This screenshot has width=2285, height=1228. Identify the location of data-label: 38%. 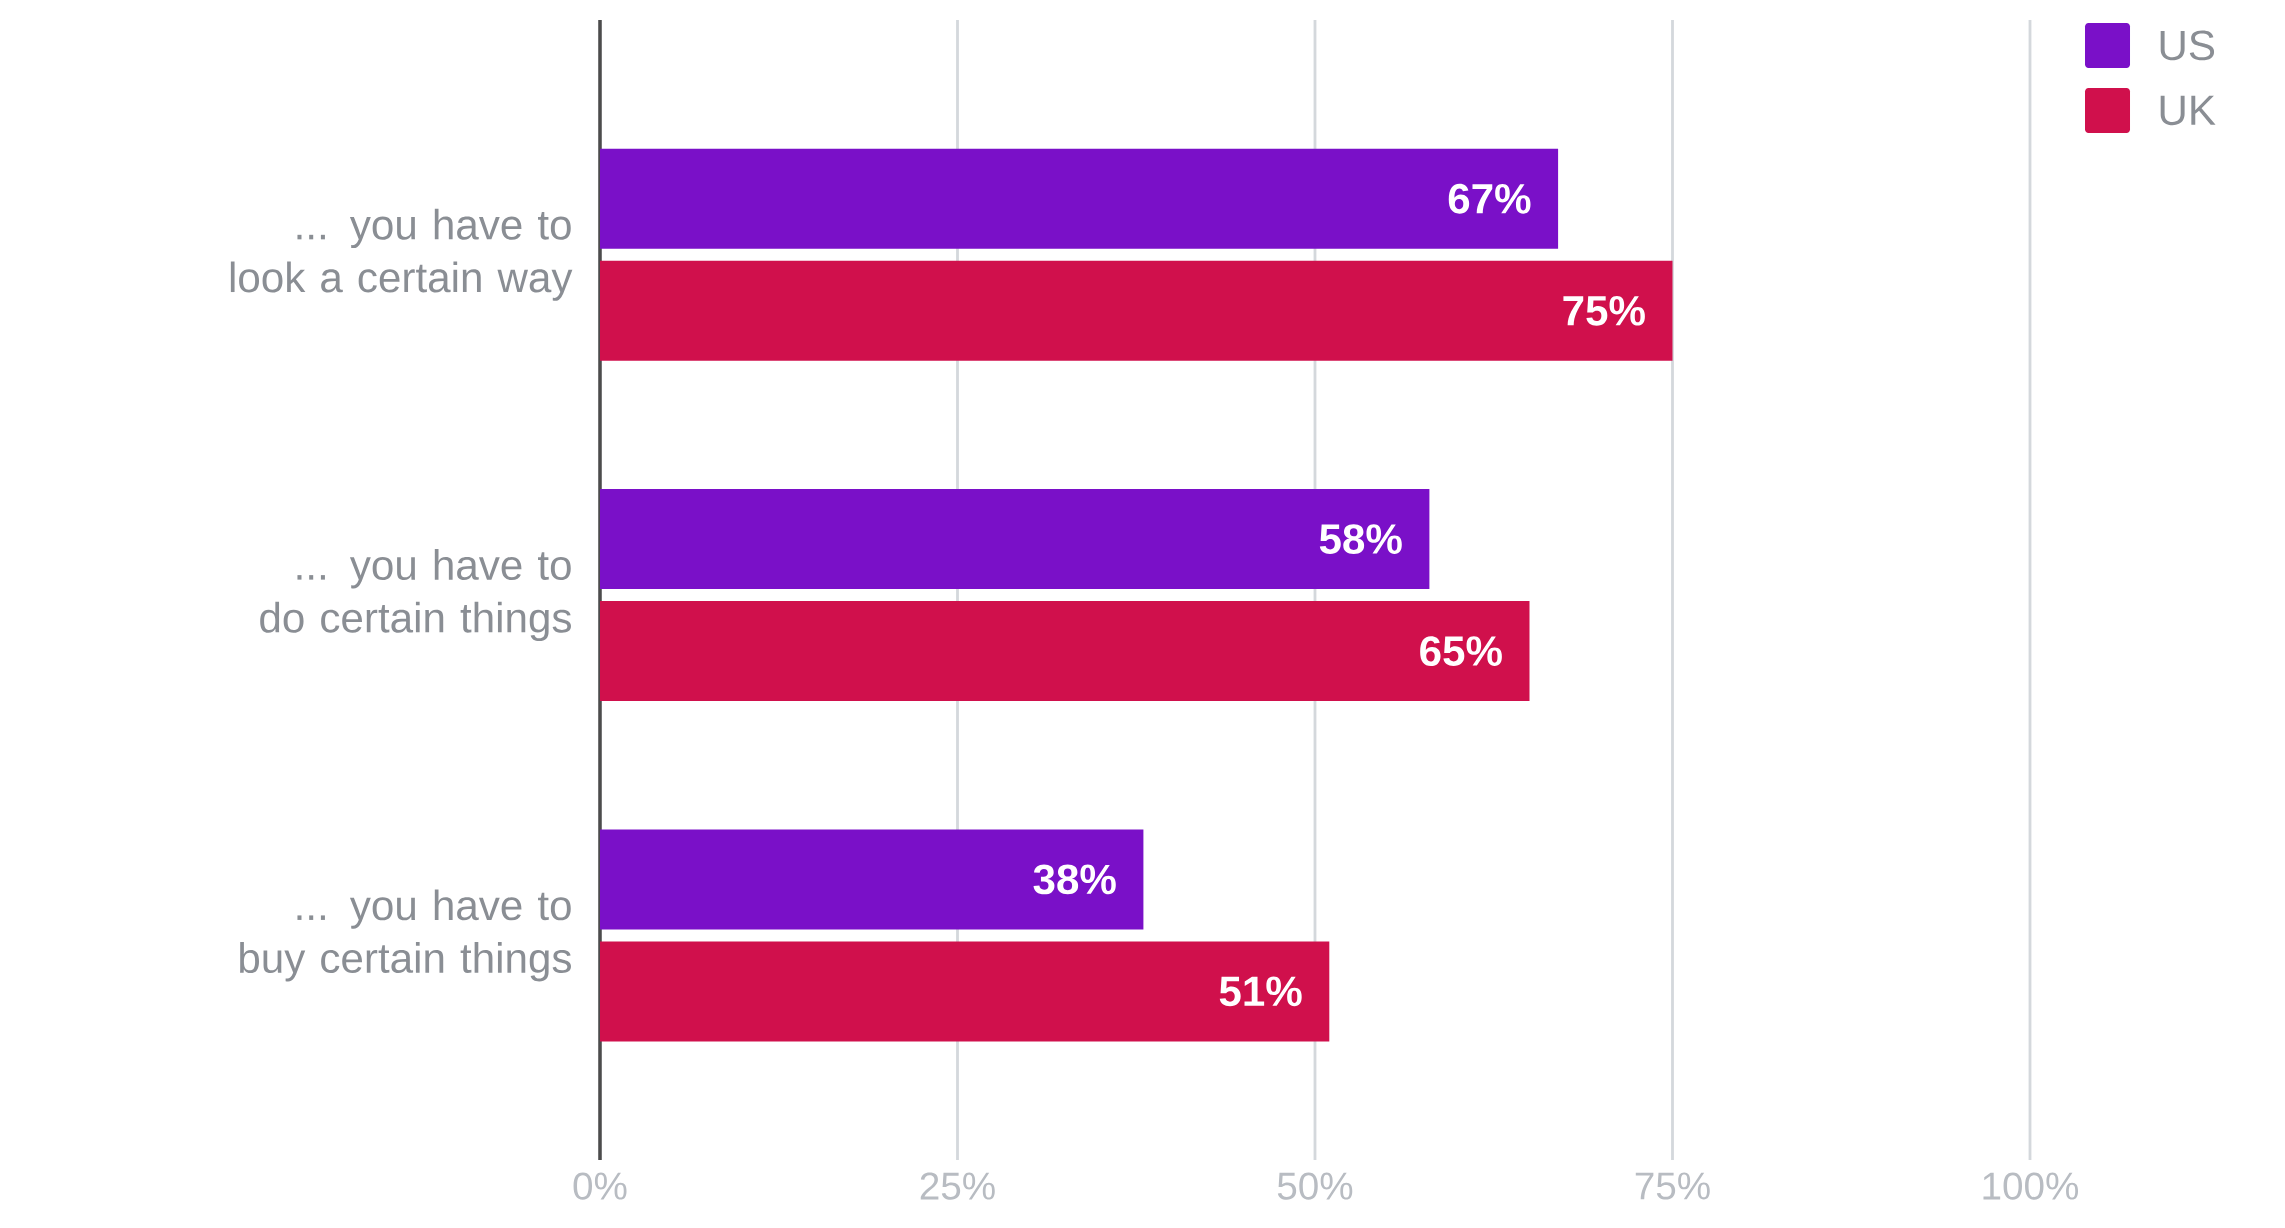
(1074, 879).